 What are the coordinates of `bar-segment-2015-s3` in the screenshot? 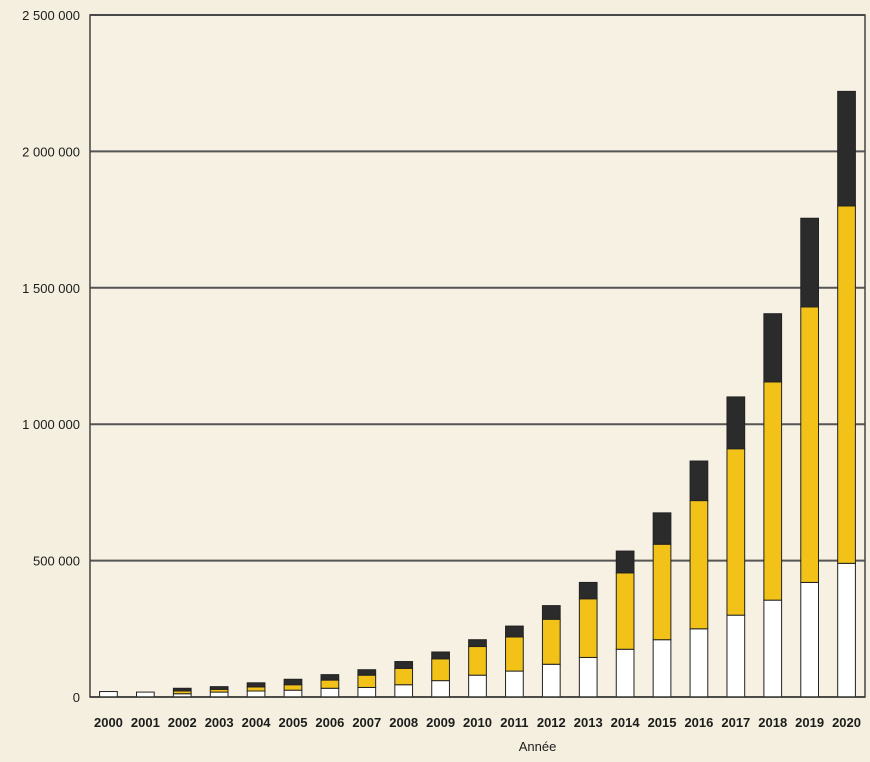 It's located at (662, 528).